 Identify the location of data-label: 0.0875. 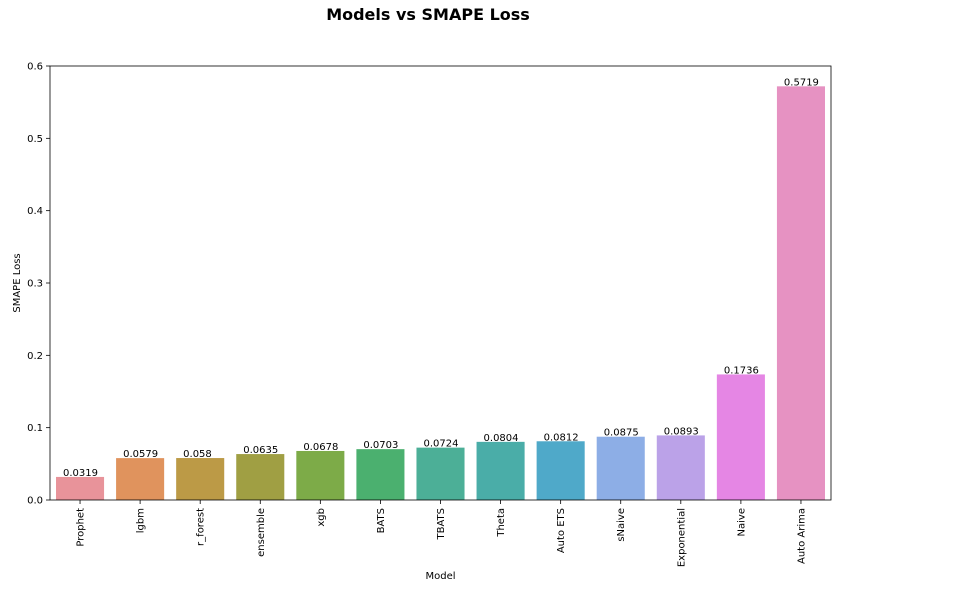
(621, 433).